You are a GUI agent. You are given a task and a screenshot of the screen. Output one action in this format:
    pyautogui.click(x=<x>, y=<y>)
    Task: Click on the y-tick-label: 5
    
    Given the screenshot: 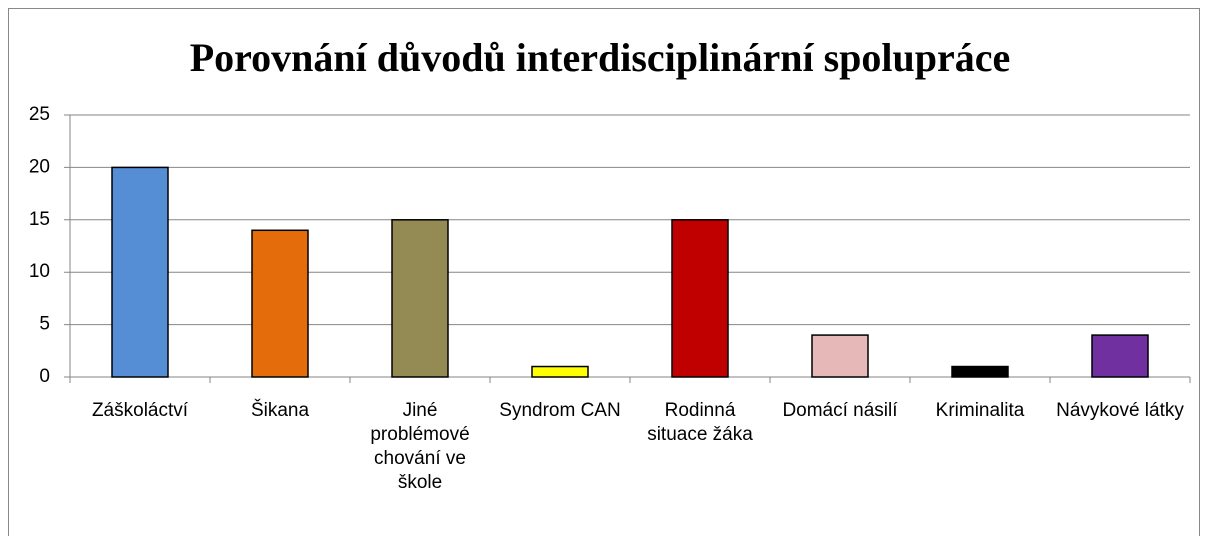 What is the action you would take?
    pyautogui.click(x=44, y=324)
    